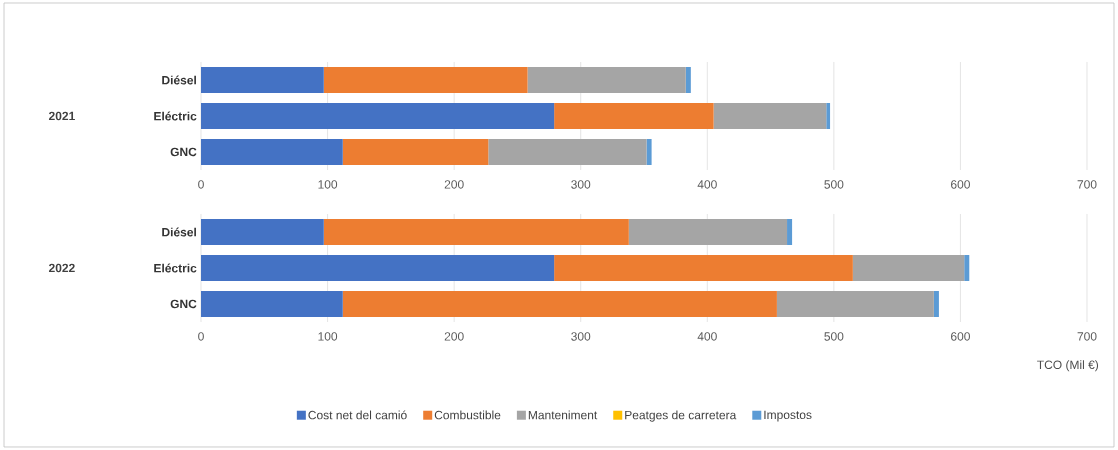 Image resolution: width=1118 pixels, height=450 pixels. Describe the element at coordinates (681, 416) in the screenshot. I see `legend-label: Peatges de carretera` at that location.